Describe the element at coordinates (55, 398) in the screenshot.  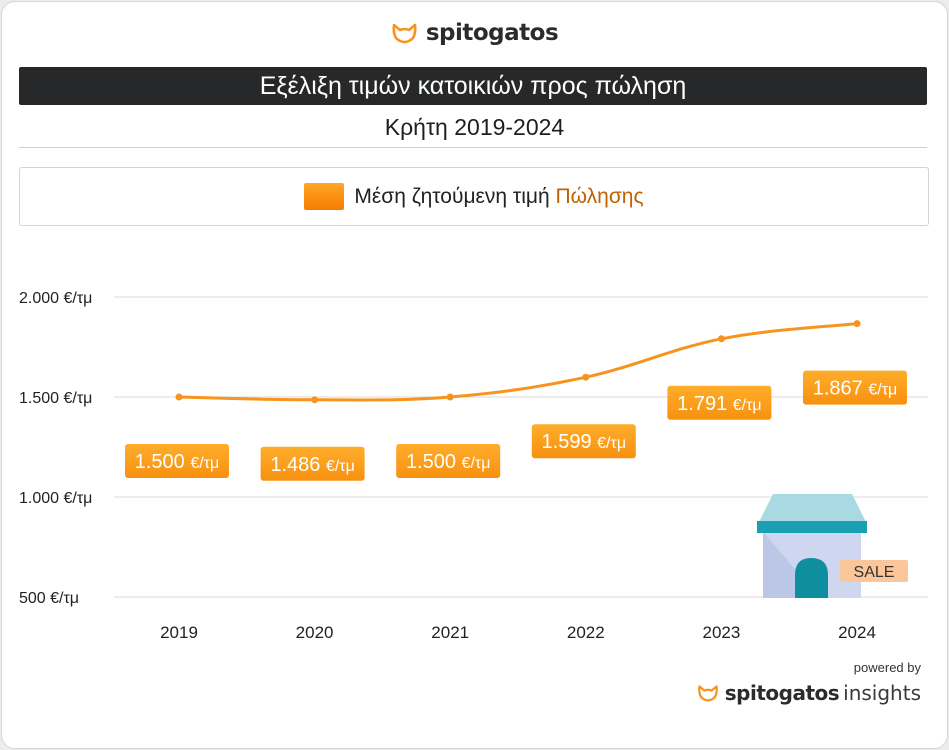
I see `y-tick-label: 1.500 €/τμ` at that location.